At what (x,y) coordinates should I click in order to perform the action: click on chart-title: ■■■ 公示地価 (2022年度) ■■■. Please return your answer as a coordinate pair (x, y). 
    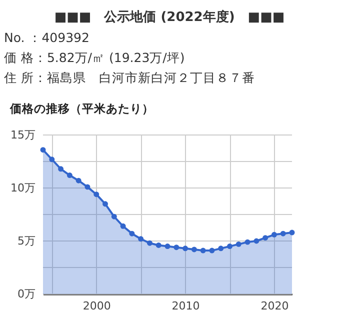
    Looking at the image, I should click on (169, 17).